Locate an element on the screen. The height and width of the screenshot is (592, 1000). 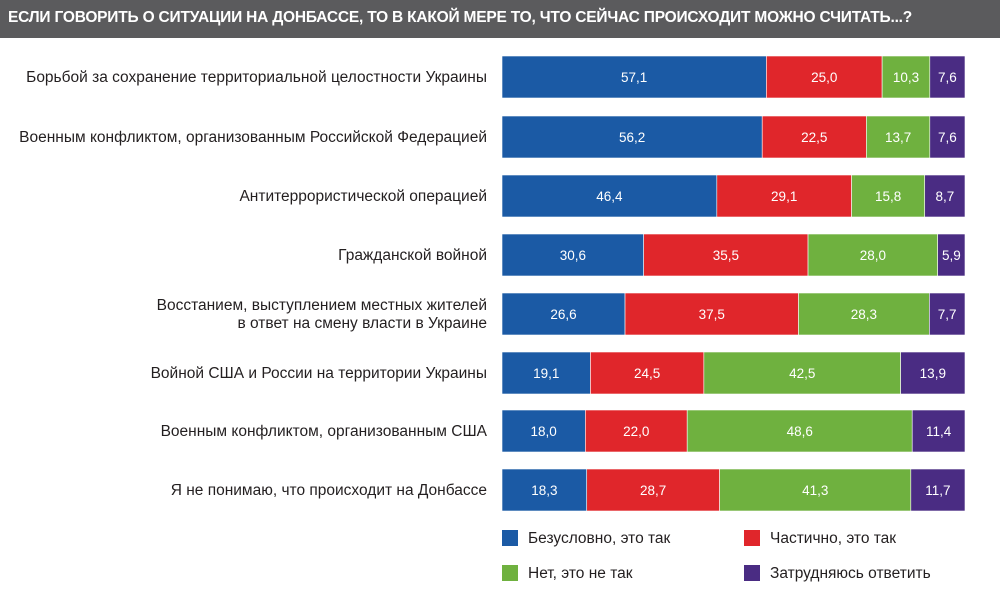
category-label: Военным конфликтом, организованным США is located at coordinates (324, 431).